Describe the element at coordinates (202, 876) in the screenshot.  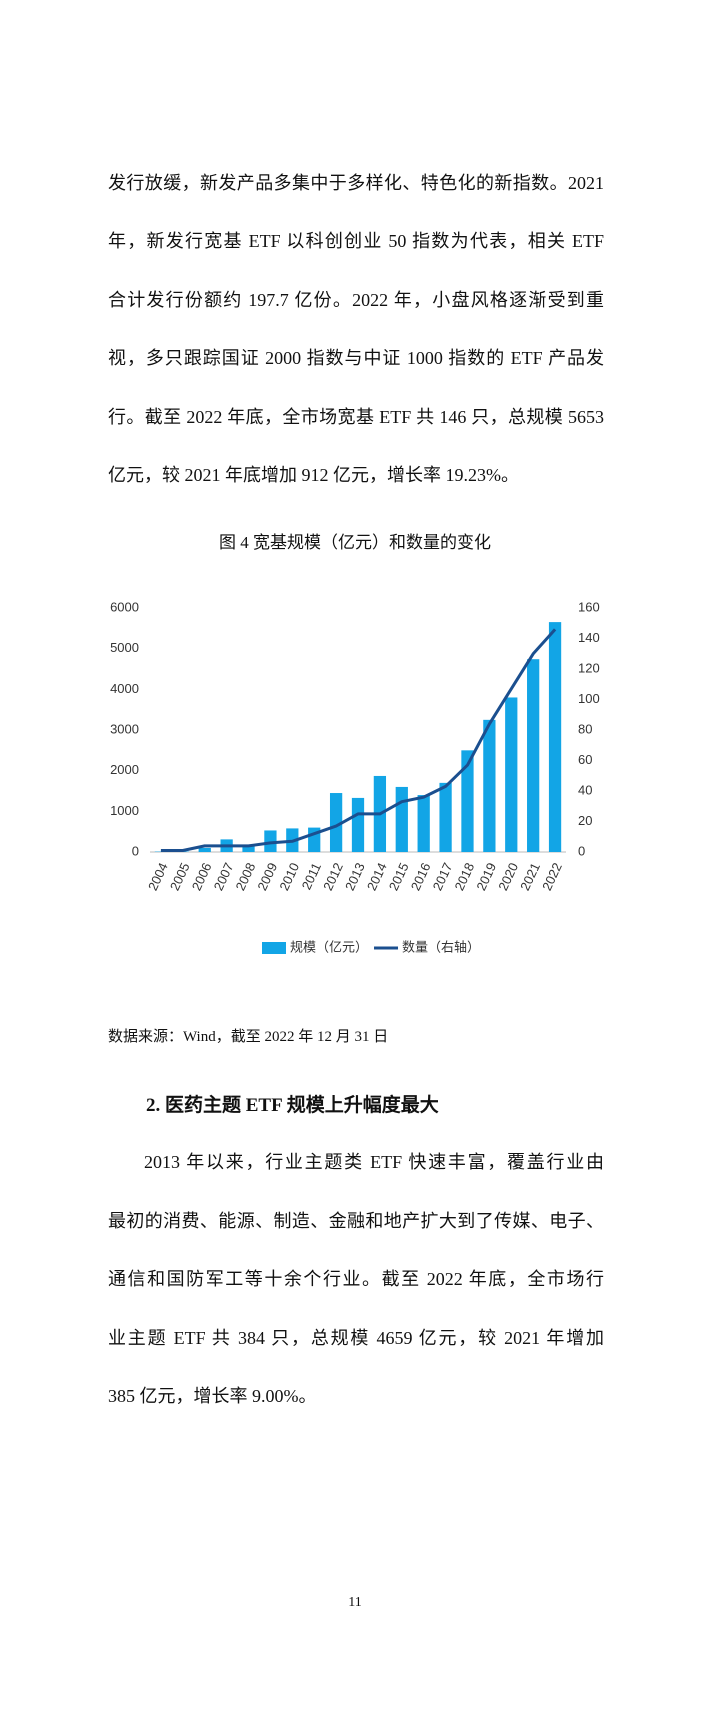
I see `x-tick-label: 2006` at that location.